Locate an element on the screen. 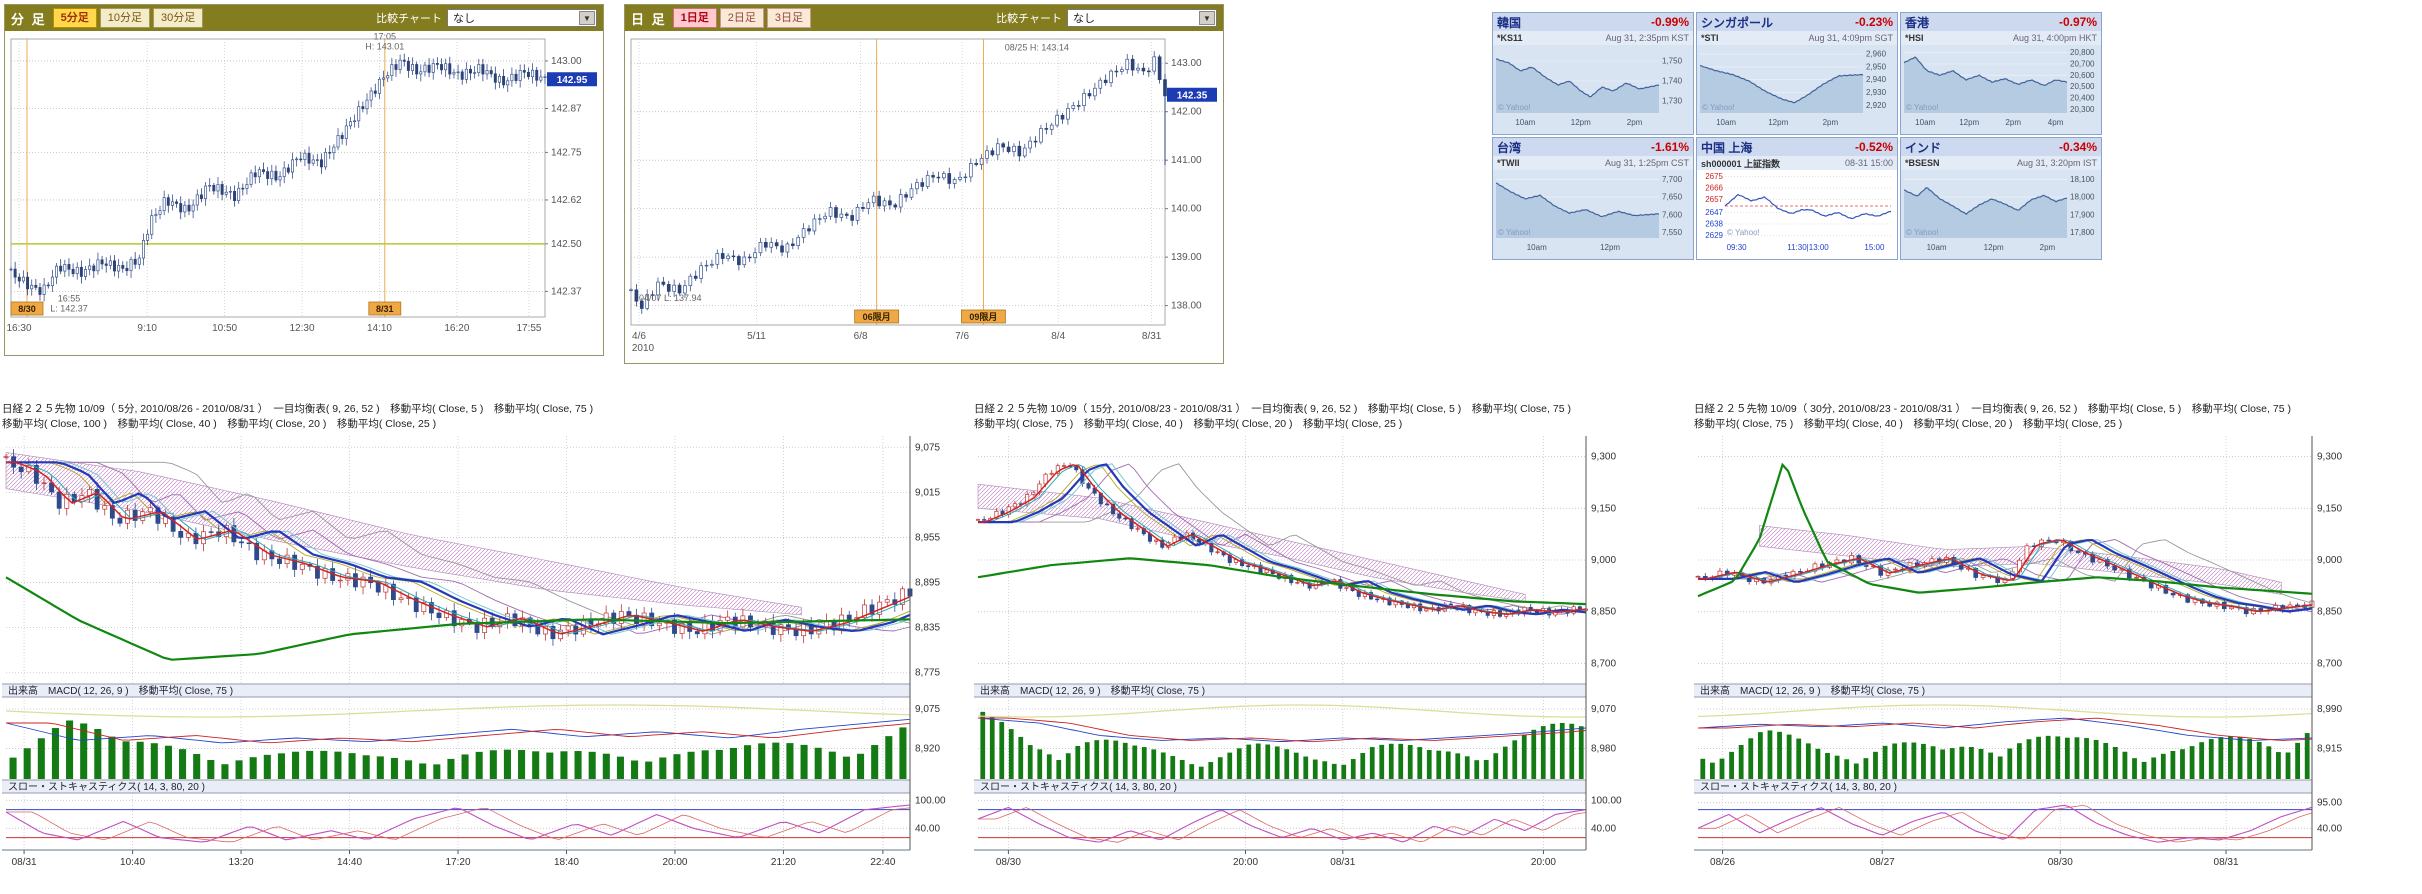 This screenshot has height=894, width=2422. minute-period-tab: 30分足 is located at coordinates (178, 18).